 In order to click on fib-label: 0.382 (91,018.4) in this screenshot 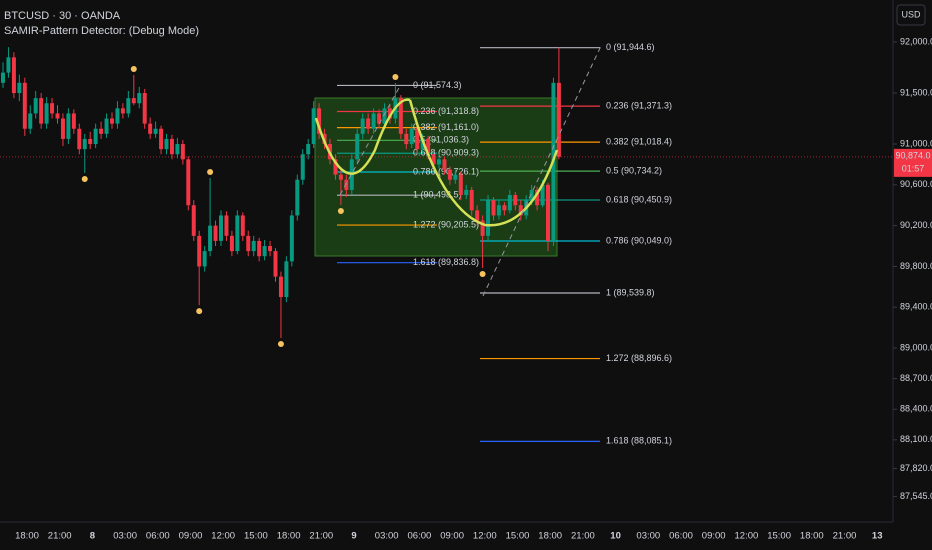, I will do `click(639, 142)`.